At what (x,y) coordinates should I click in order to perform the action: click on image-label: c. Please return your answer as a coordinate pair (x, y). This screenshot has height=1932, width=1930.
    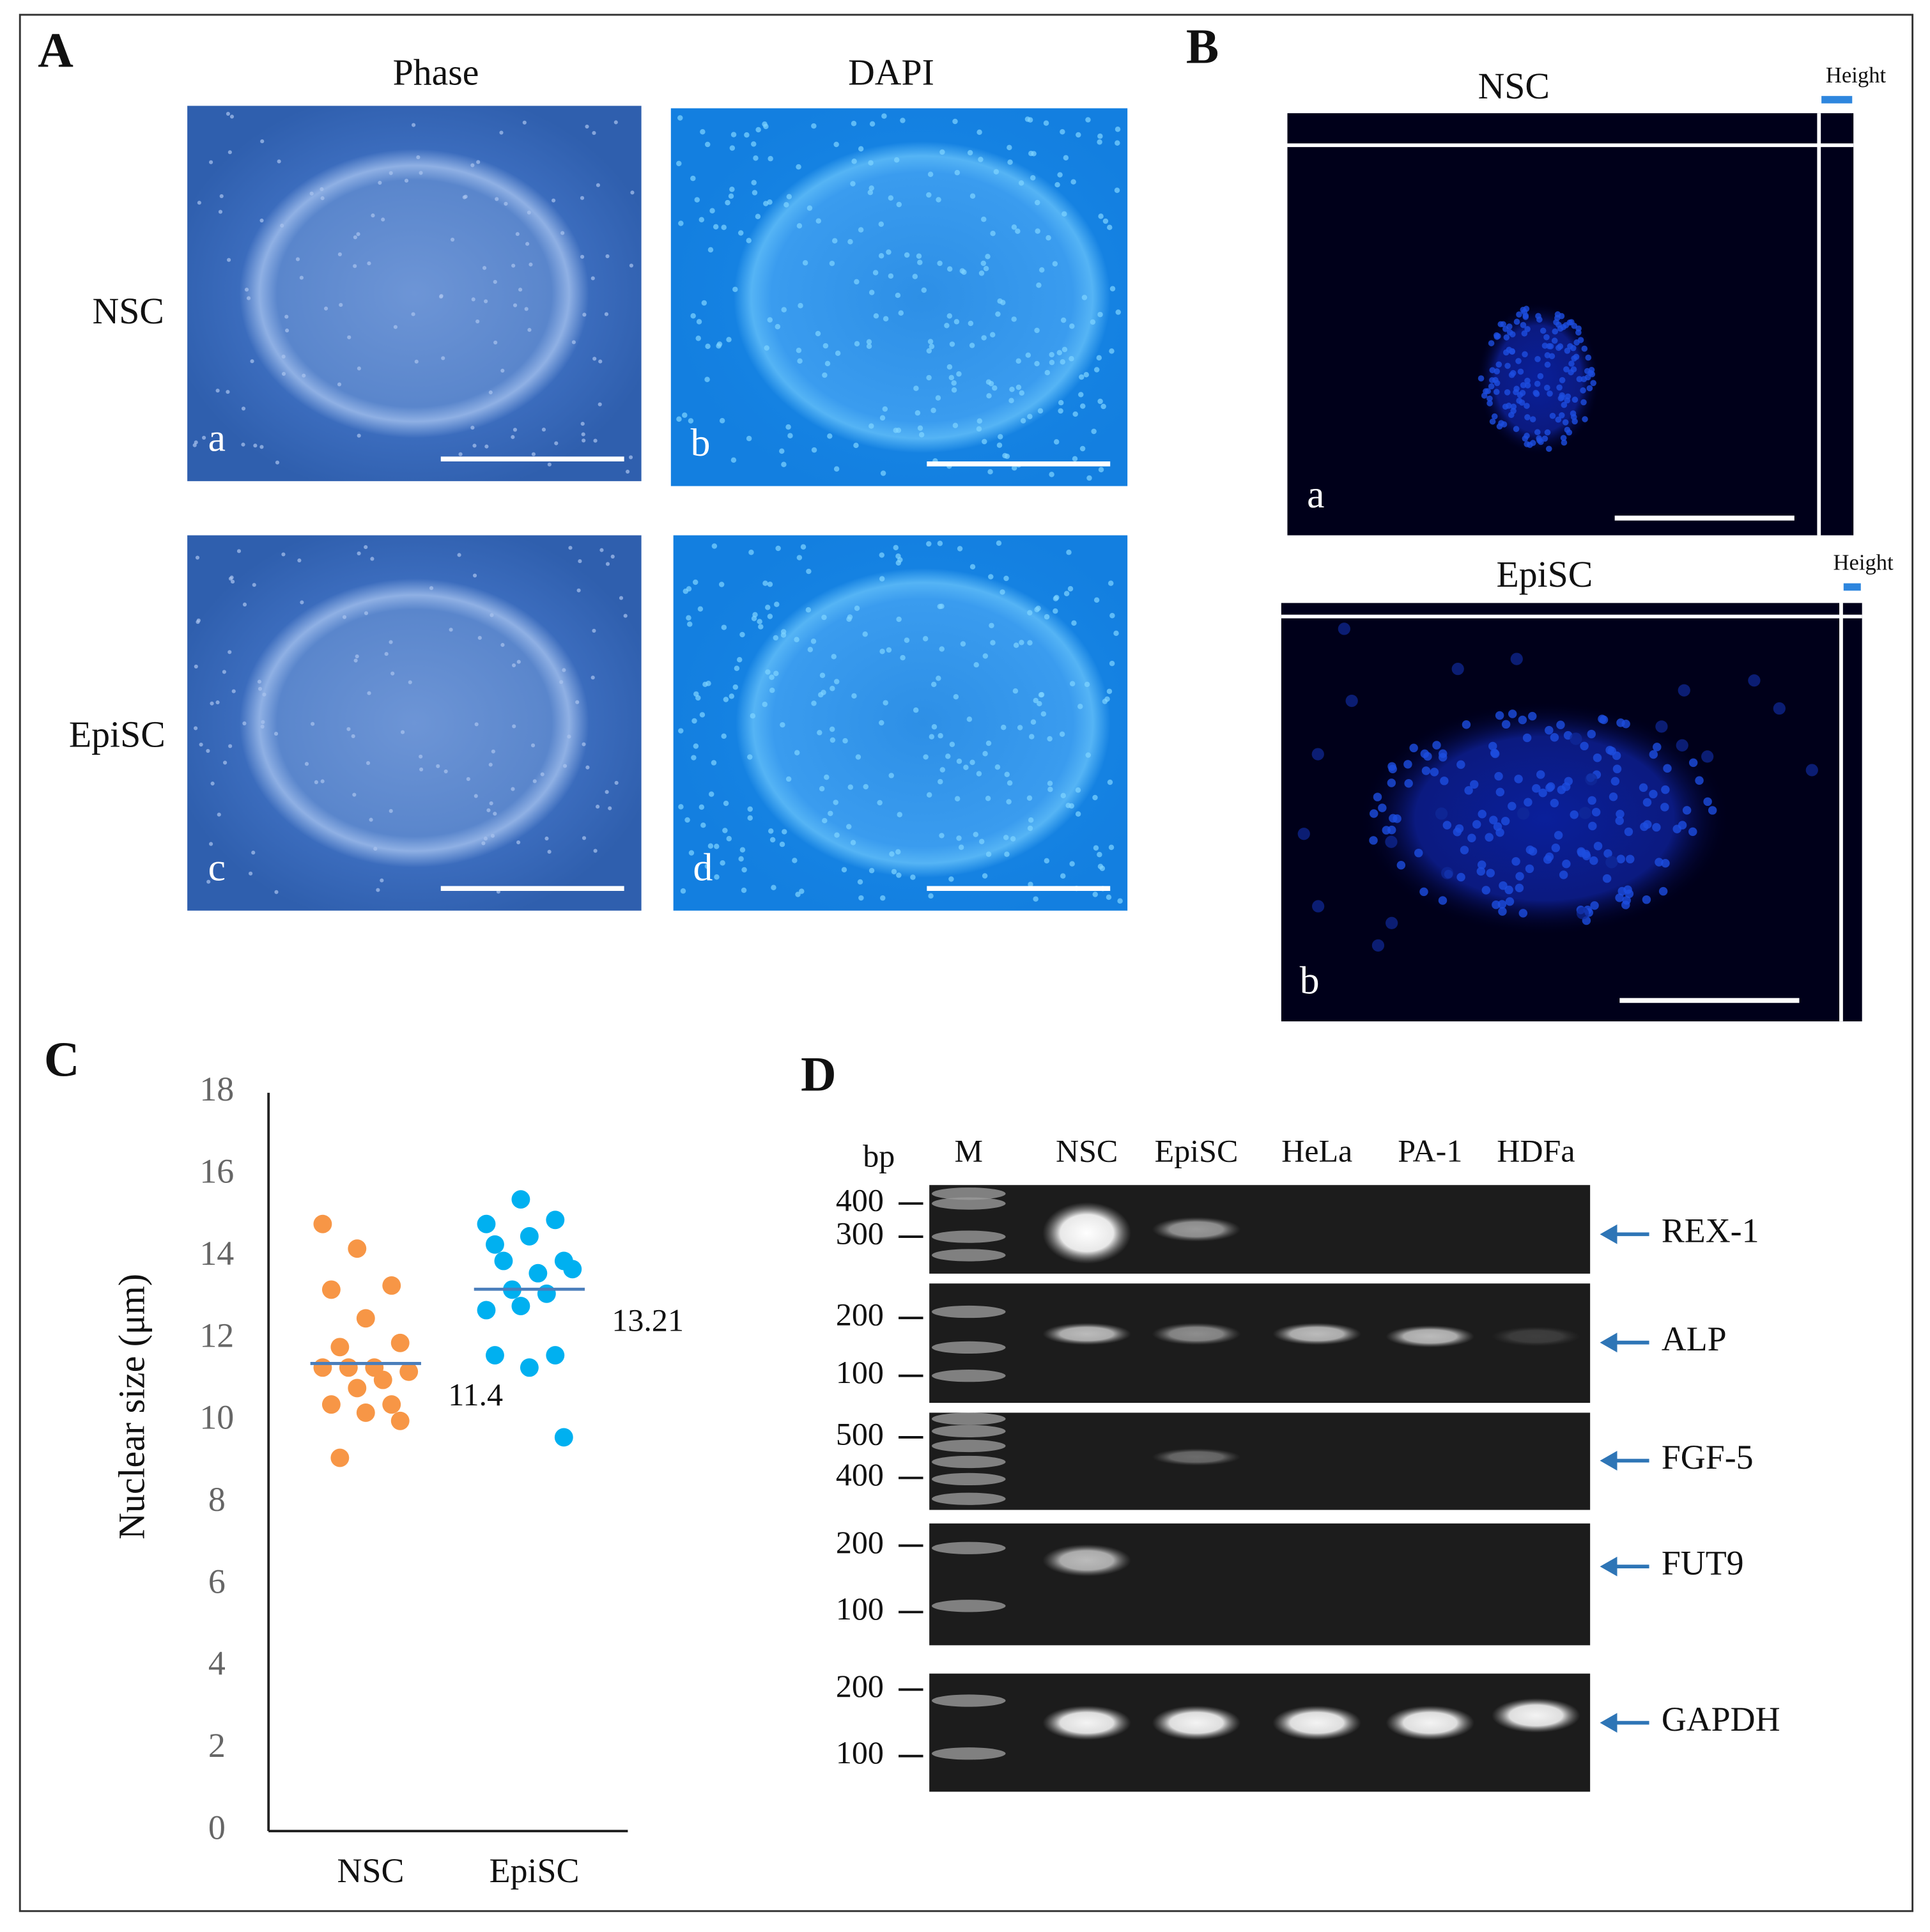
    Looking at the image, I should click on (217, 867).